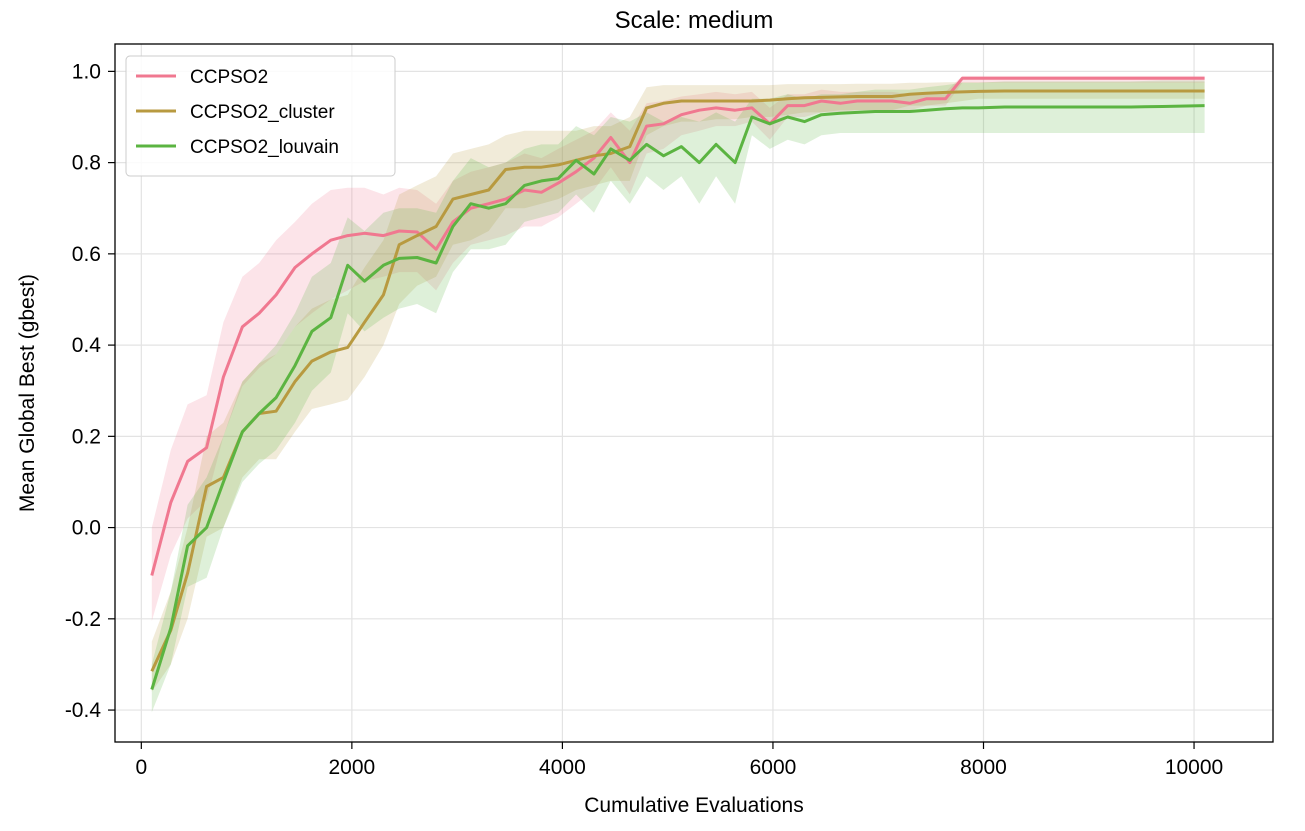 The image size is (1305, 831). What do you see at coordinates (693, 805) in the screenshot?
I see `x-axis-label: Cumulative Evaluations` at bounding box center [693, 805].